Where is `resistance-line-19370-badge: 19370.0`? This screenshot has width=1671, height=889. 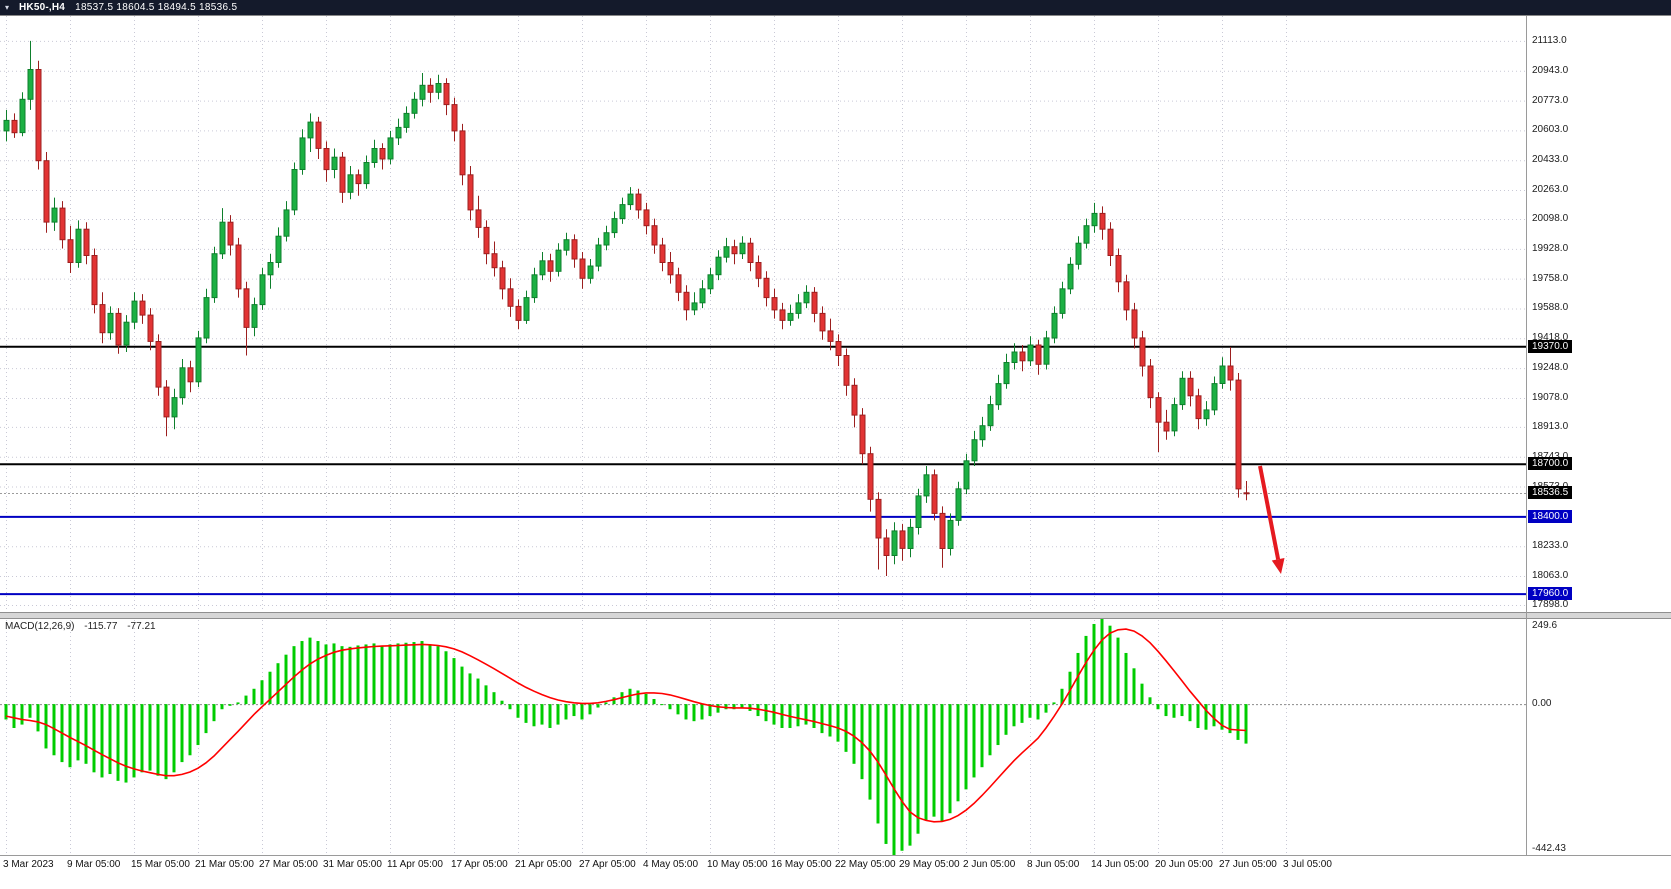
resistance-line-19370-badge: 19370.0 is located at coordinates (1550, 346).